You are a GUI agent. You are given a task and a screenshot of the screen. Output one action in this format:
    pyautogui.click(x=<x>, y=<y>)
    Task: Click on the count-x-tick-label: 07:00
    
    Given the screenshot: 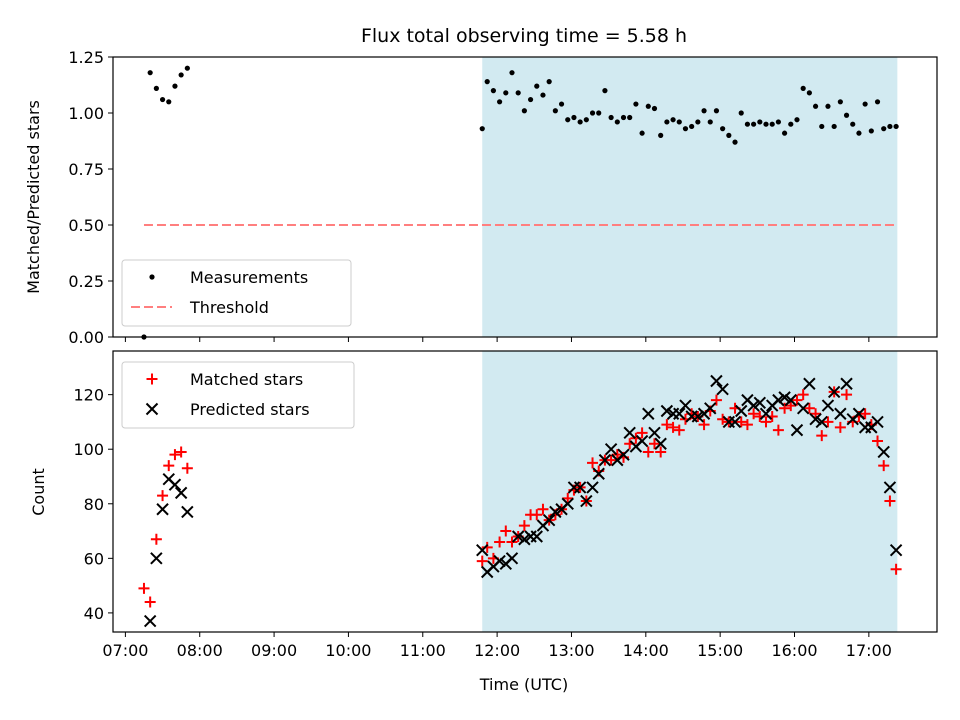 What is the action you would take?
    pyautogui.click(x=125, y=650)
    